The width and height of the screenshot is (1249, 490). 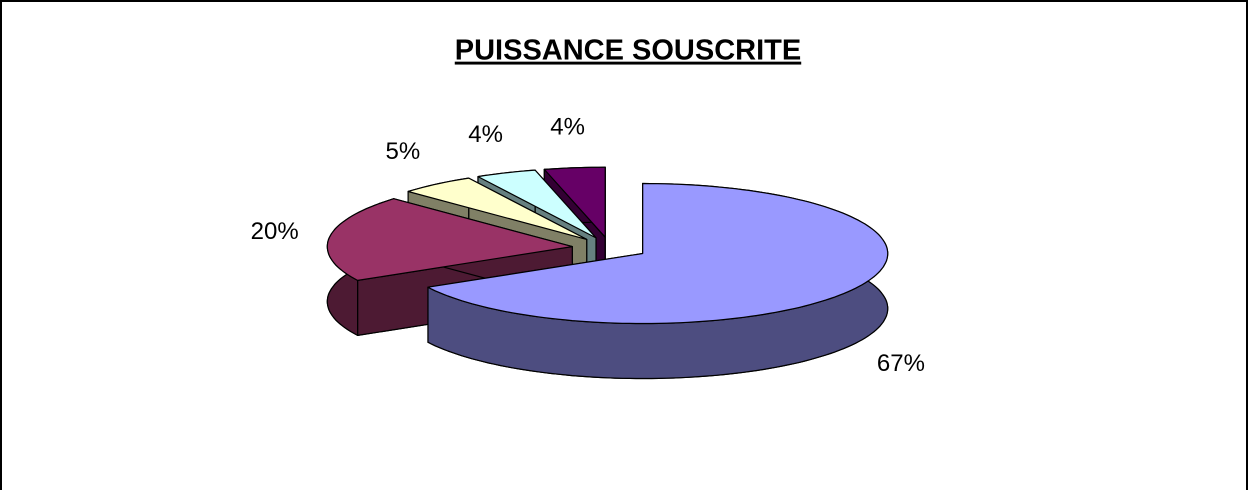 I want to click on chart-title: PUISSANCE SOUSCRITE, so click(x=628, y=51).